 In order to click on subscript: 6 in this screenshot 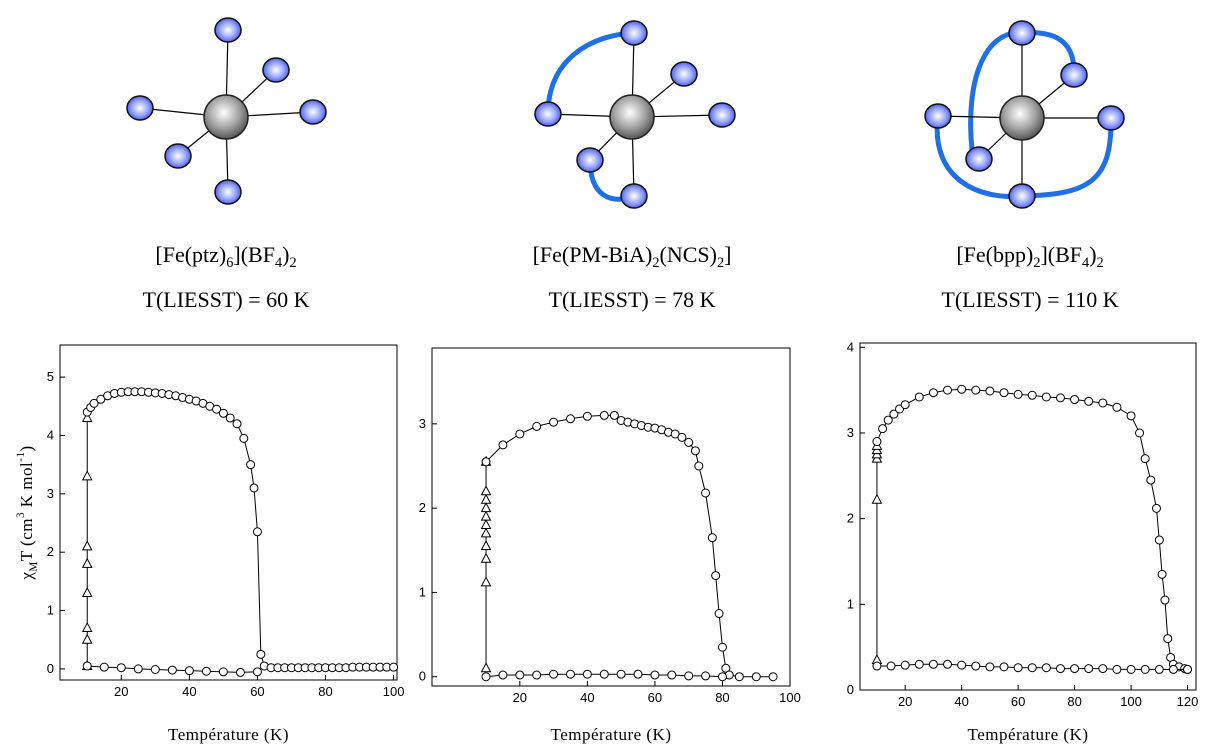, I will do `click(229, 263)`.